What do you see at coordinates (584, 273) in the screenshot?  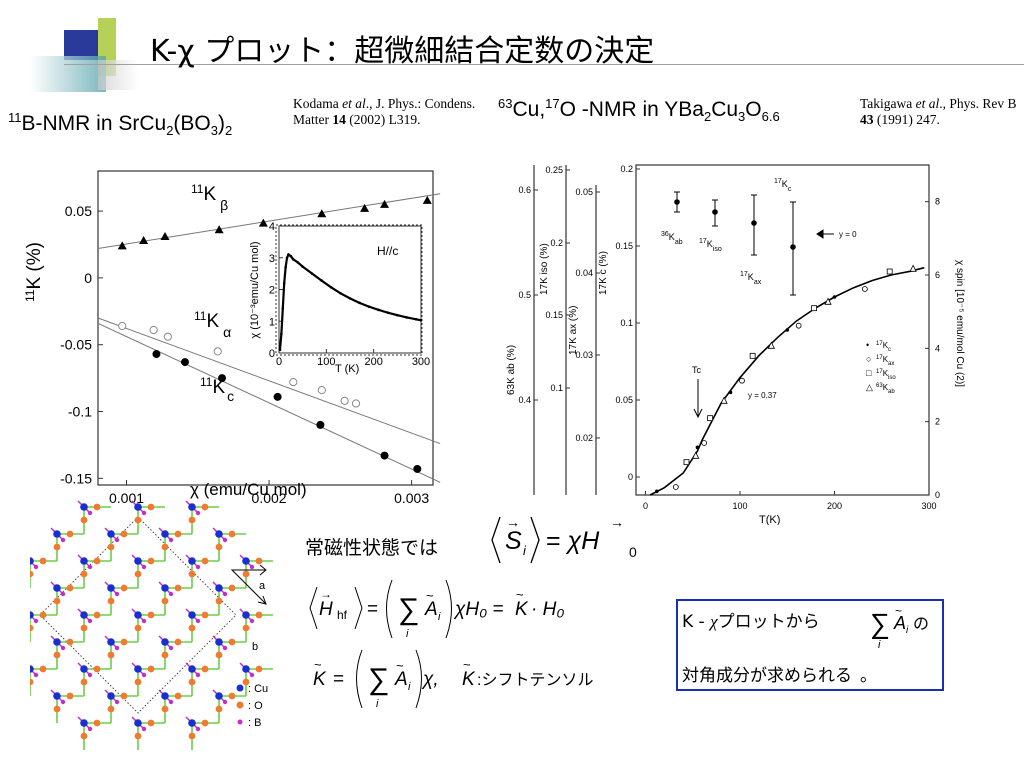 I see `left-axis-tick-label-2: 0.04` at bounding box center [584, 273].